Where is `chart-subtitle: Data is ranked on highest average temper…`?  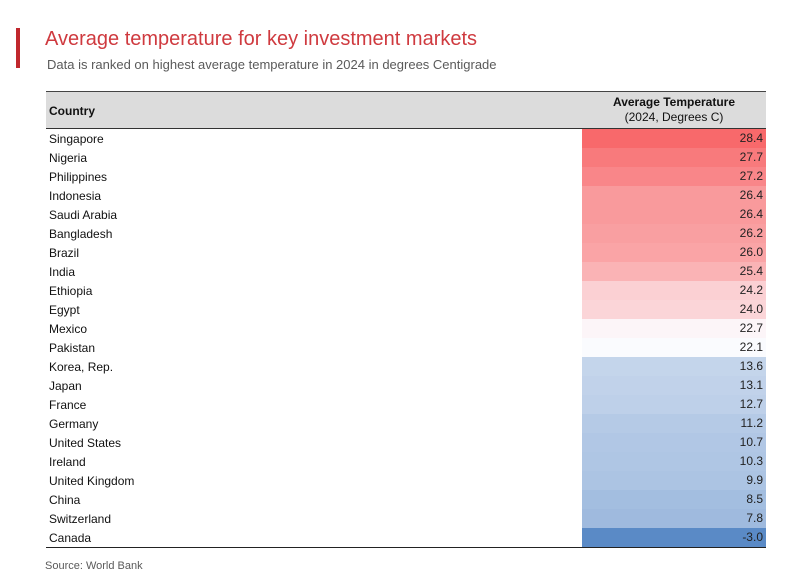
chart-subtitle: Data is ranked on highest average temper… is located at coordinates (272, 64).